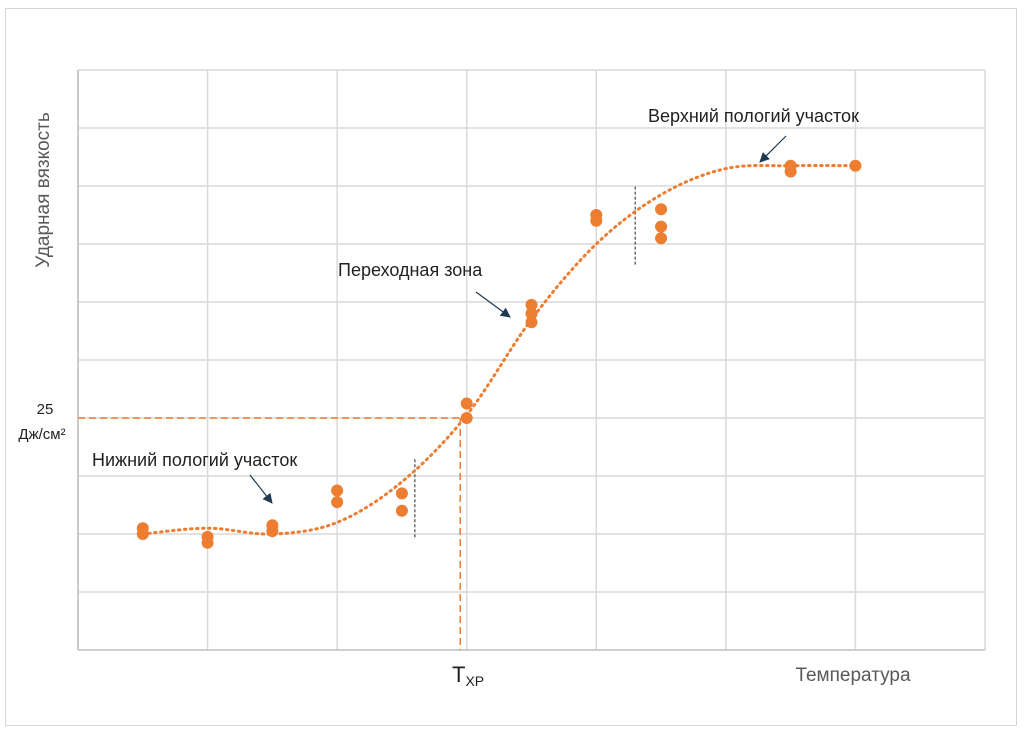 This screenshot has height=734, width=1024. What do you see at coordinates (493, 304) in the screenshot?
I see `arrow-transition-zone` at bounding box center [493, 304].